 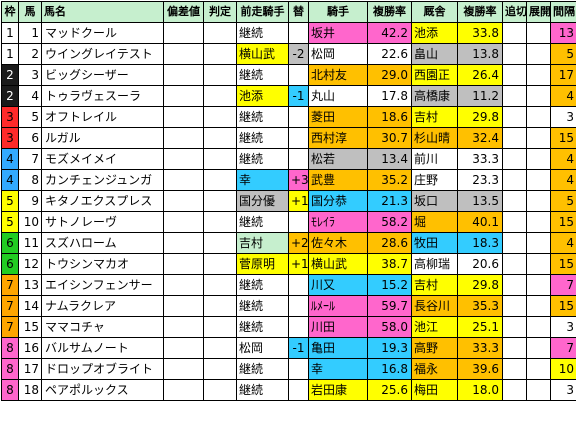 What do you see at coordinates (10, 138) in the screenshot?
I see `waku-cell: 3` at bounding box center [10, 138].